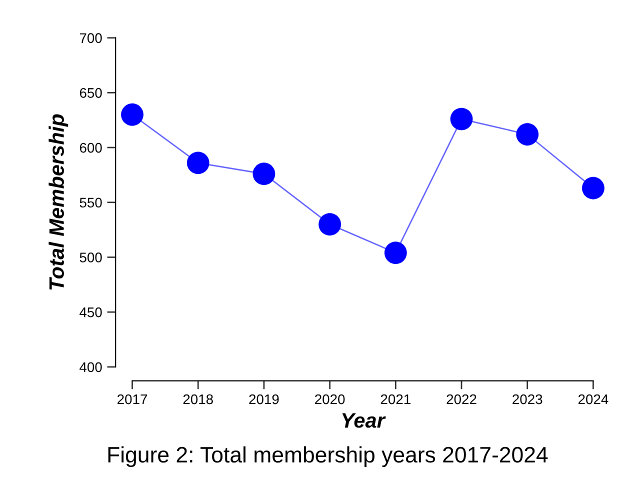 This screenshot has width=642, height=479. I want to click on x-tick-label: 2019, so click(264, 399).